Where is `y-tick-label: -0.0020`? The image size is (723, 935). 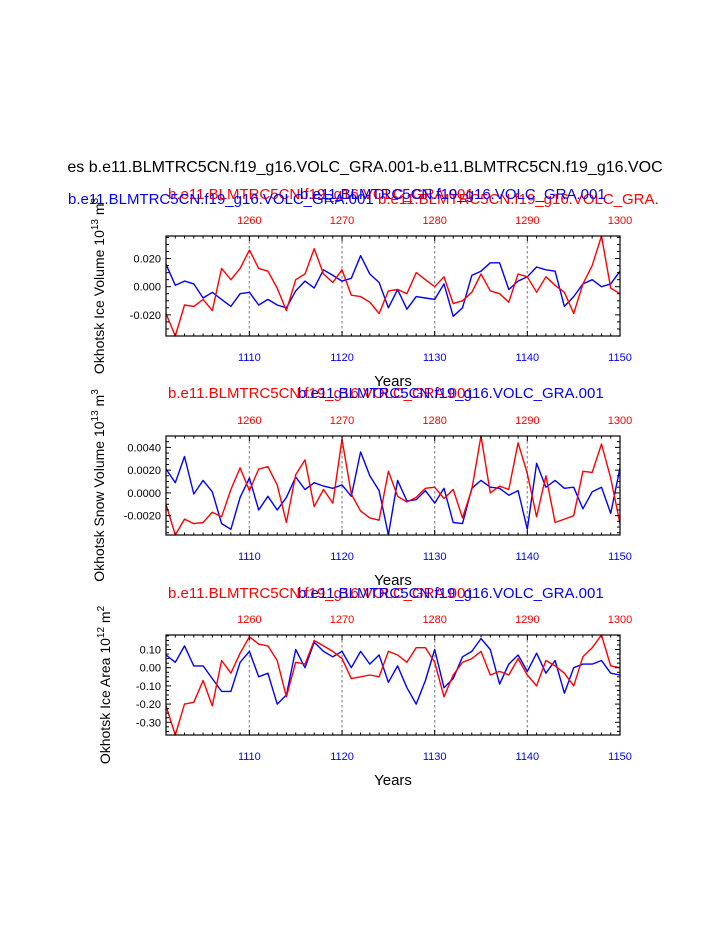
y-tick-label: -0.0020 is located at coordinates (142, 517).